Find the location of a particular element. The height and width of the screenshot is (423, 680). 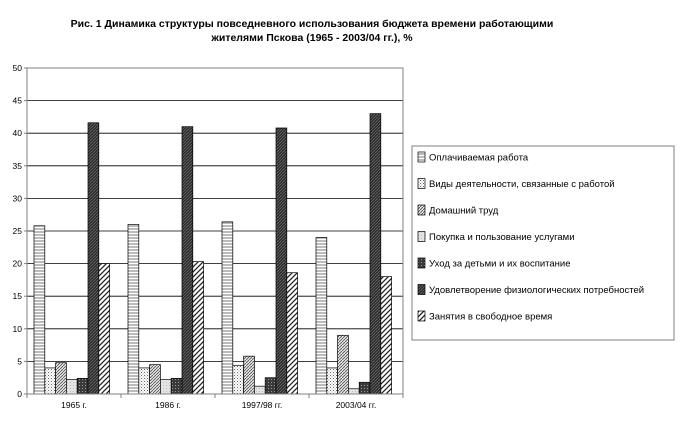

y-tick-label: 40 is located at coordinates (18, 133).